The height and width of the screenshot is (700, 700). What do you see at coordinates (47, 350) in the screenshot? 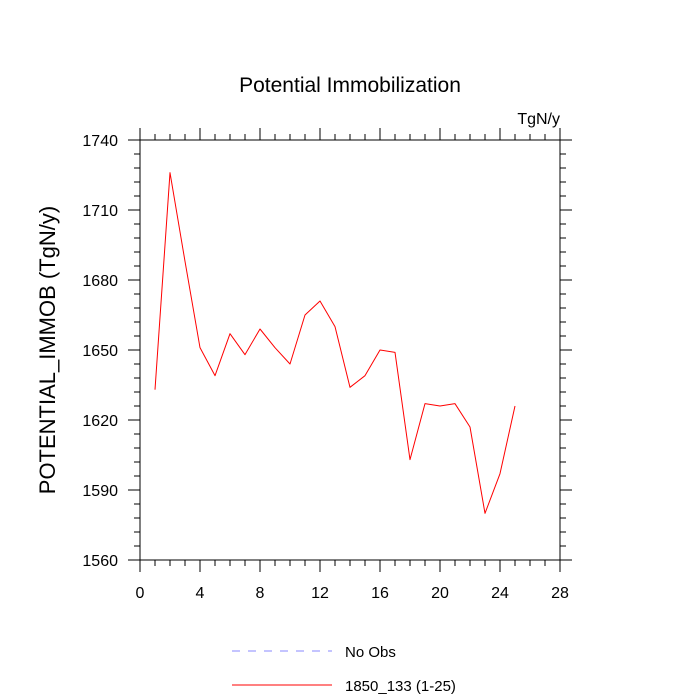
I see `y-axis-label: POTENTIAL_IMMOB (TgN/y)` at bounding box center [47, 350].